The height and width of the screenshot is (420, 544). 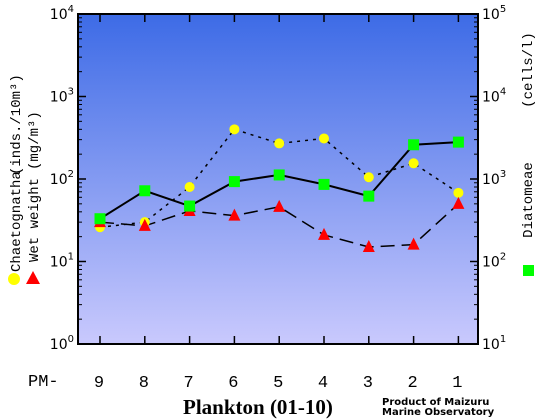 I want to click on credit-line-2: Marine Observatory, so click(x=438, y=412).